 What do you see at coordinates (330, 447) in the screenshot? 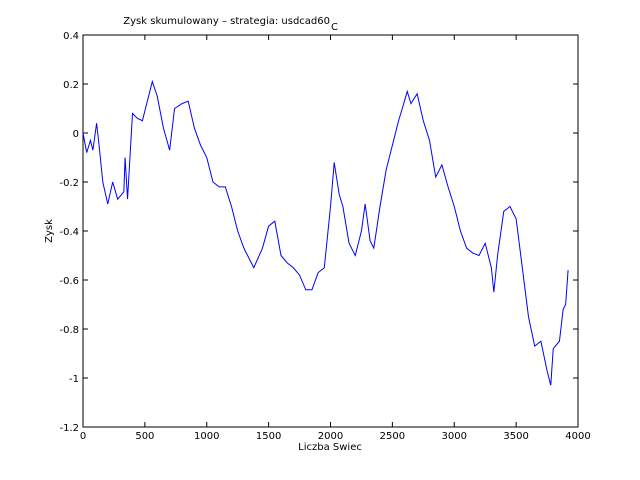
I see `x-axis-label: Liczba Swiec` at bounding box center [330, 447].